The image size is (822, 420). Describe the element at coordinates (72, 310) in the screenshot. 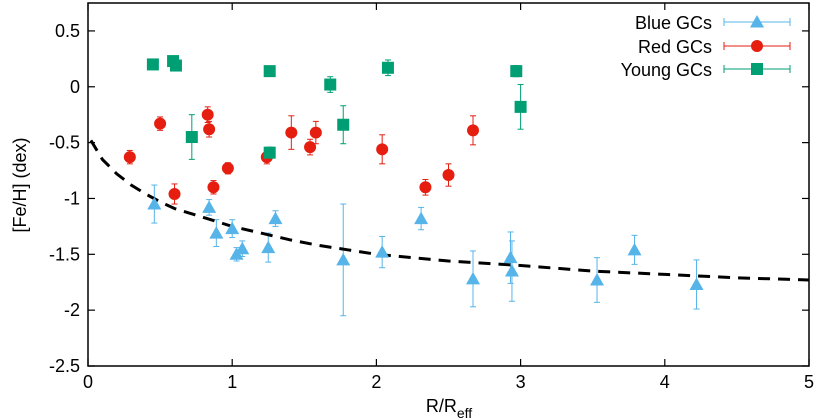

I see `y-tick-label: -2` at that location.